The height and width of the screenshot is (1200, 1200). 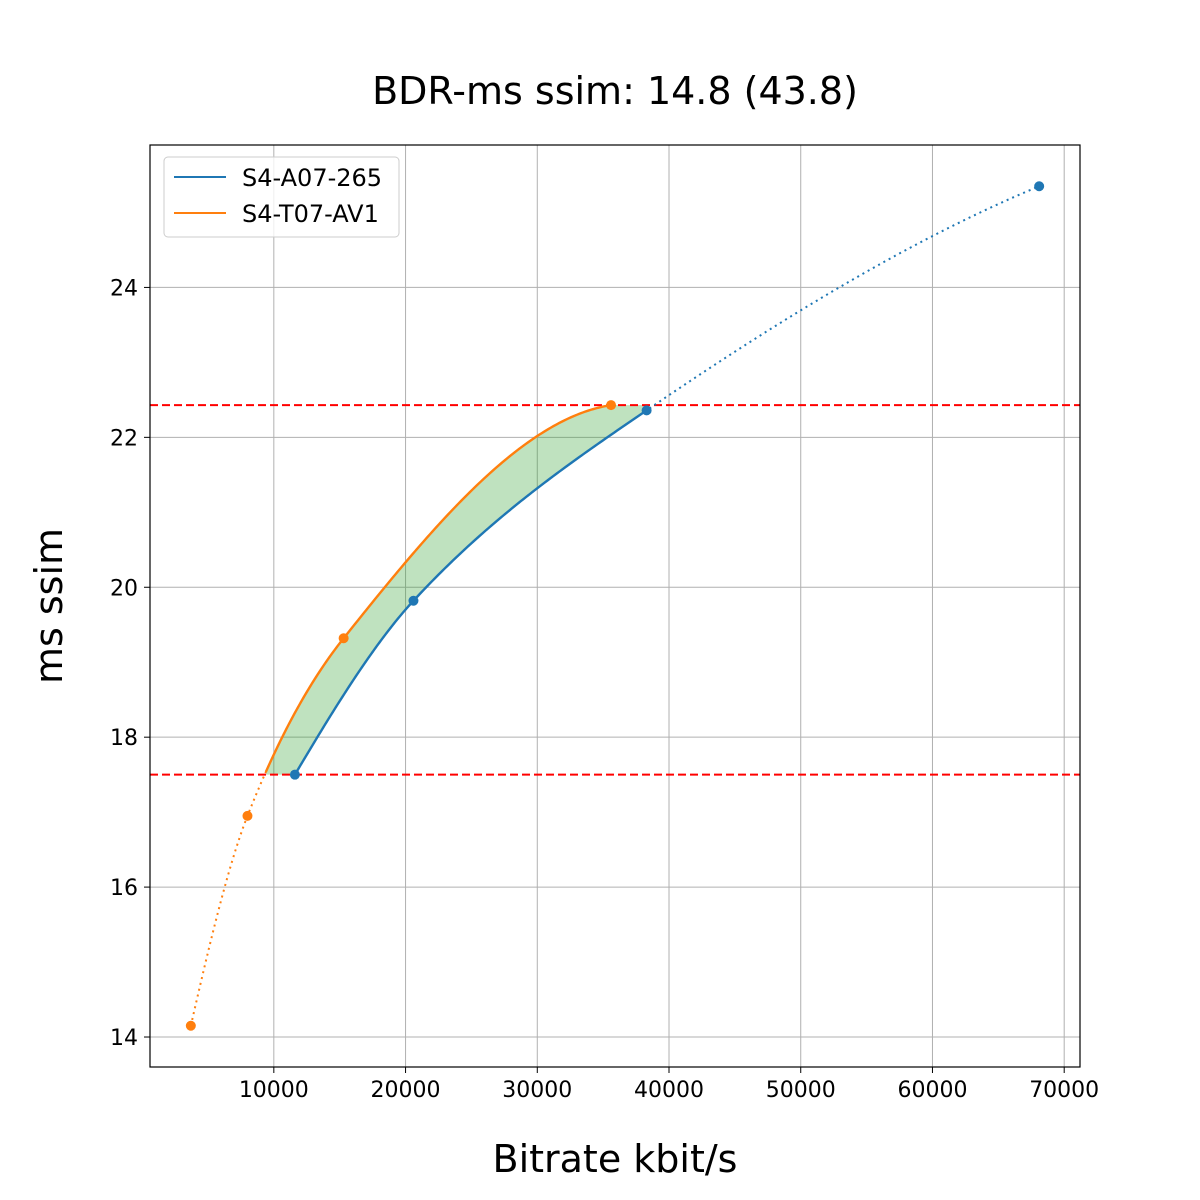 I want to click on x-tick-label: 30000, so click(x=537, y=1090).